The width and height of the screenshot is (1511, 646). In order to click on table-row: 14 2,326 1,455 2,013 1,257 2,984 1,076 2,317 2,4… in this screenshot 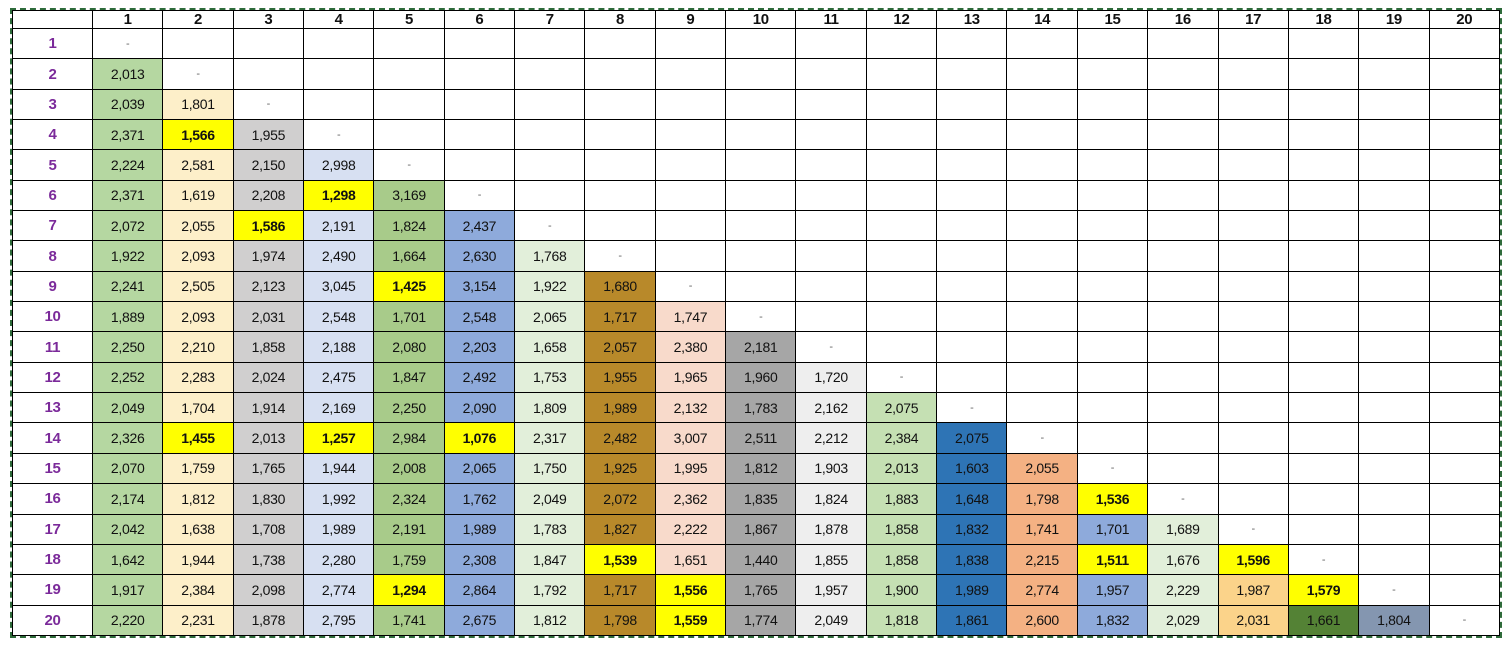, I will do `click(756, 438)`.